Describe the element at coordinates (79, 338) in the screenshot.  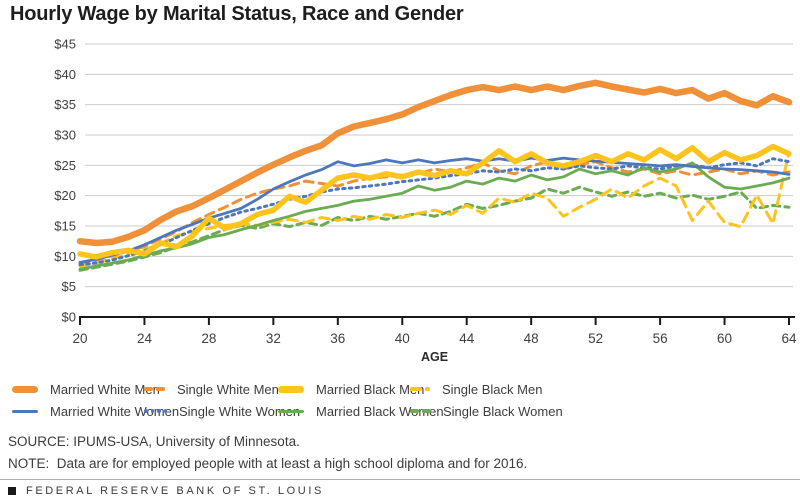
I see `x-axis-tick-label: 20` at that location.